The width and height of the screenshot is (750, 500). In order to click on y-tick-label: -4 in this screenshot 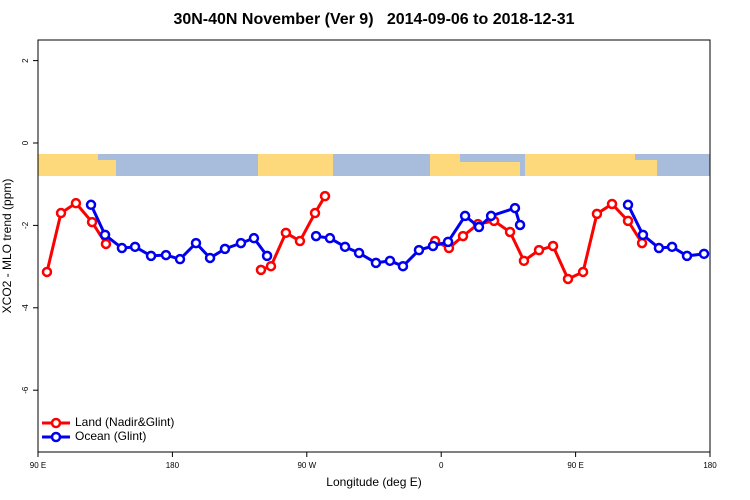, I will do `click(25, 308)`.